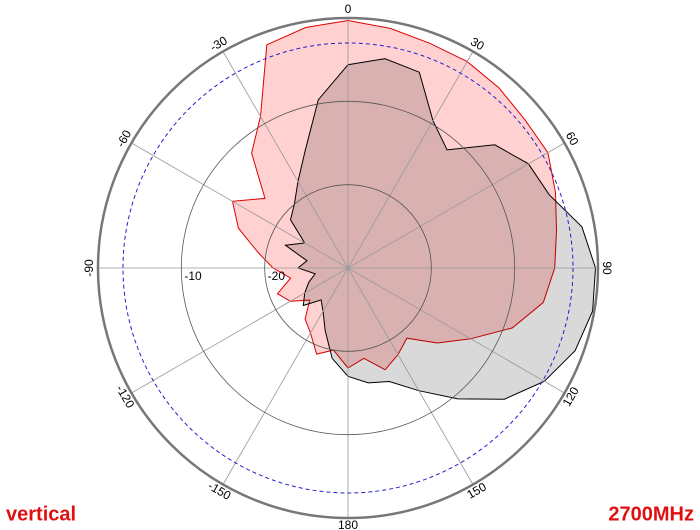 The image size is (700, 530). What do you see at coordinates (477, 43) in the screenshot?
I see `angle-label: 30` at bounding box center [477, 43].